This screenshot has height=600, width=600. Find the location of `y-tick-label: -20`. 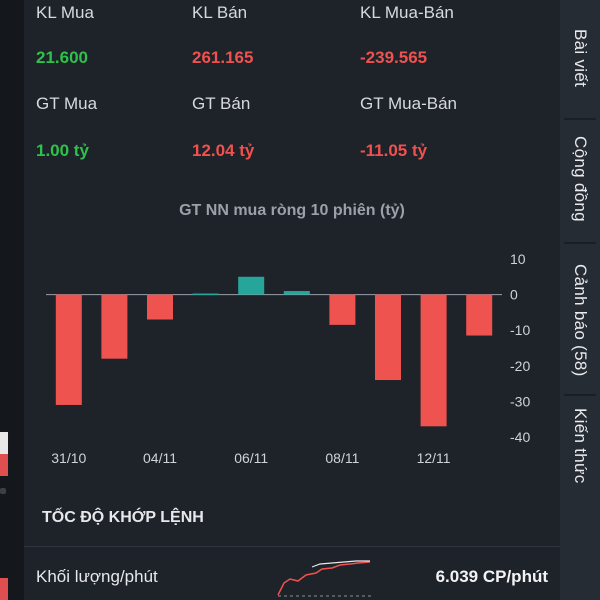

y-tick-label: -20 is located at coordinates (520, 366).